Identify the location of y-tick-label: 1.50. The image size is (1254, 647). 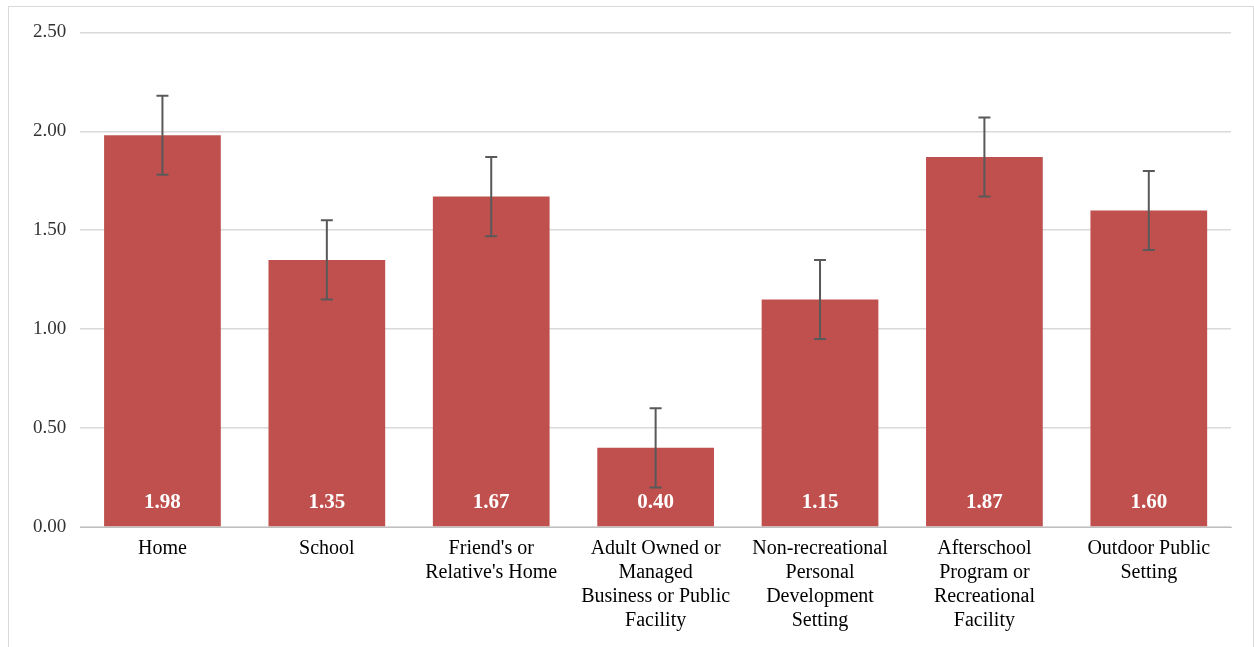
(50, 229).